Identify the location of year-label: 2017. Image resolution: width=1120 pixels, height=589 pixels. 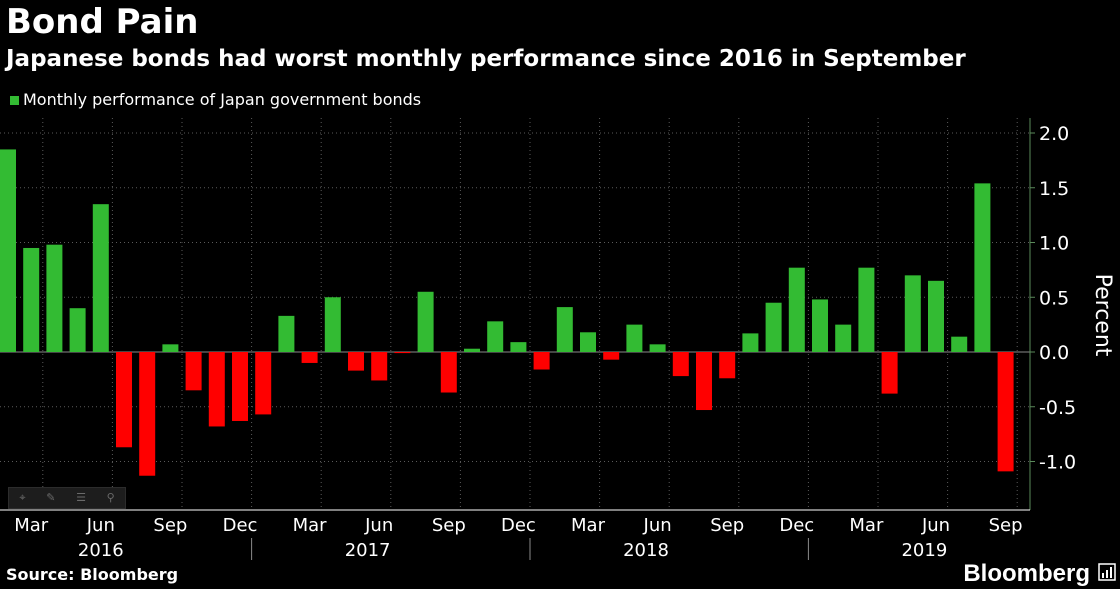
(368, 550).